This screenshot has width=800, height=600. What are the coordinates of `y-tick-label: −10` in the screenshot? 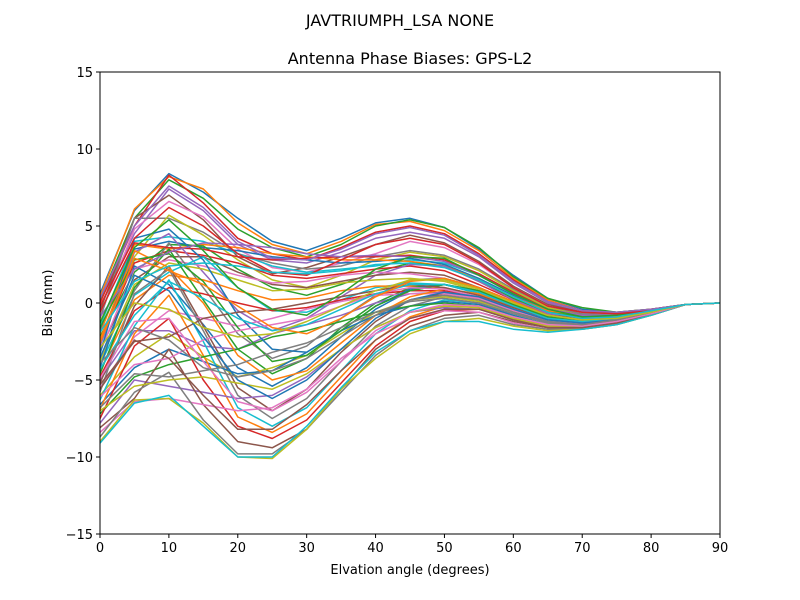 It's located at (79, 458).